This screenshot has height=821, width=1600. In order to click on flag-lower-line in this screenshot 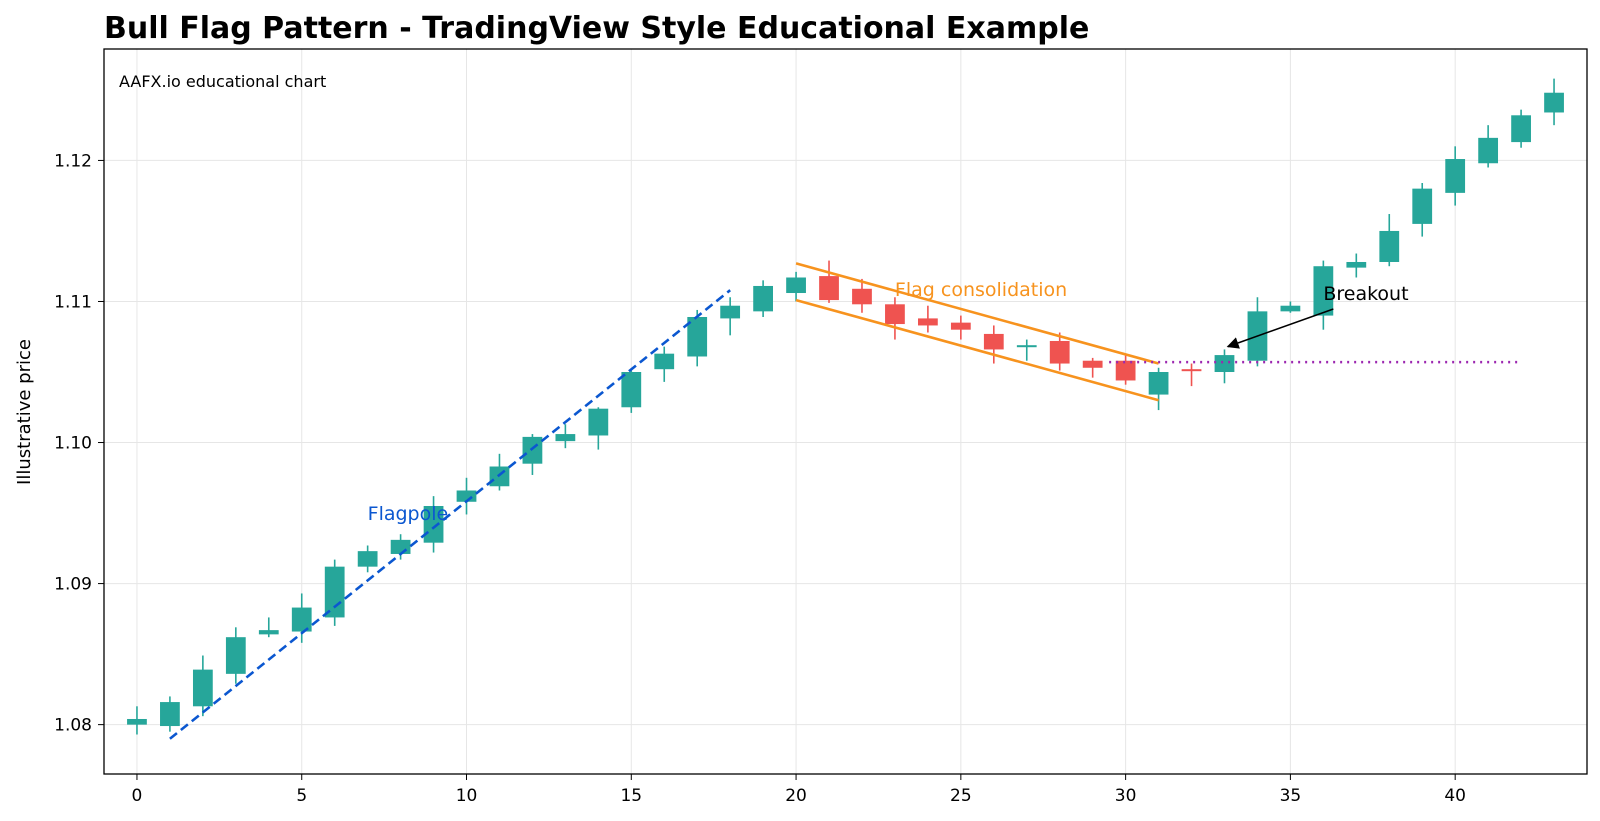, I will do `click(977, 350)`.